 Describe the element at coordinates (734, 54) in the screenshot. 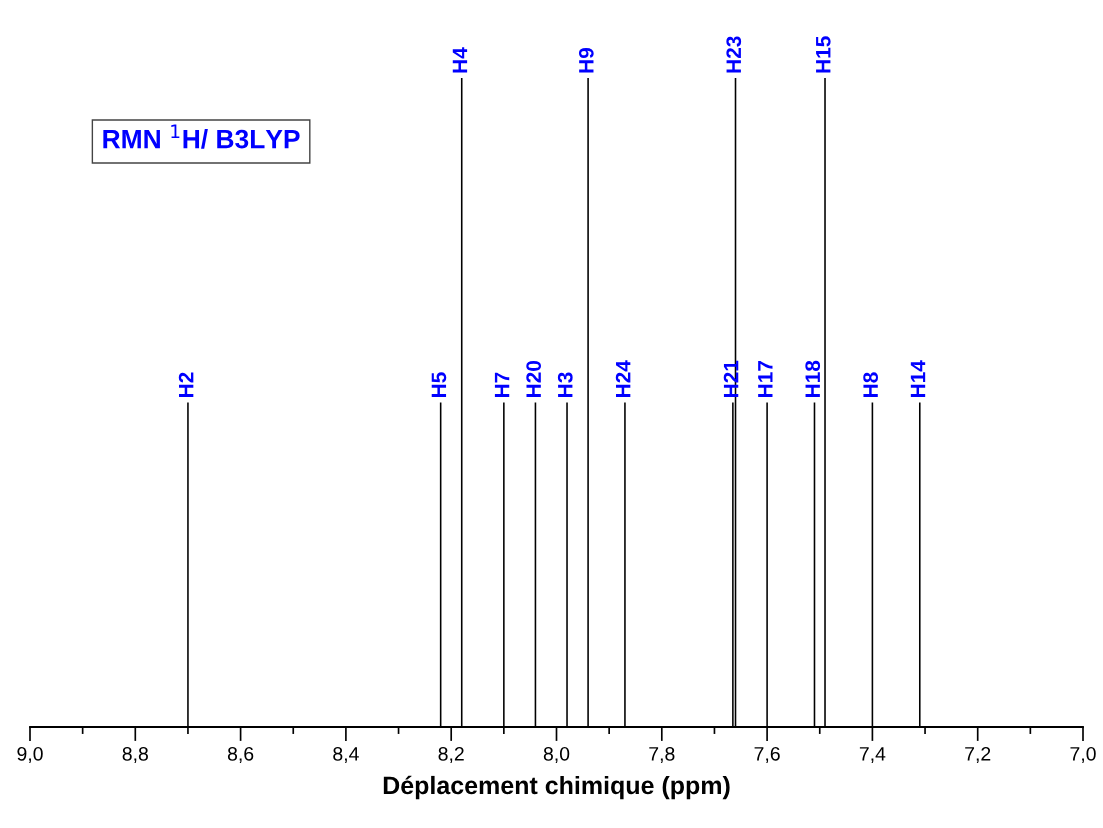

I see `annotation: H23` at that location.